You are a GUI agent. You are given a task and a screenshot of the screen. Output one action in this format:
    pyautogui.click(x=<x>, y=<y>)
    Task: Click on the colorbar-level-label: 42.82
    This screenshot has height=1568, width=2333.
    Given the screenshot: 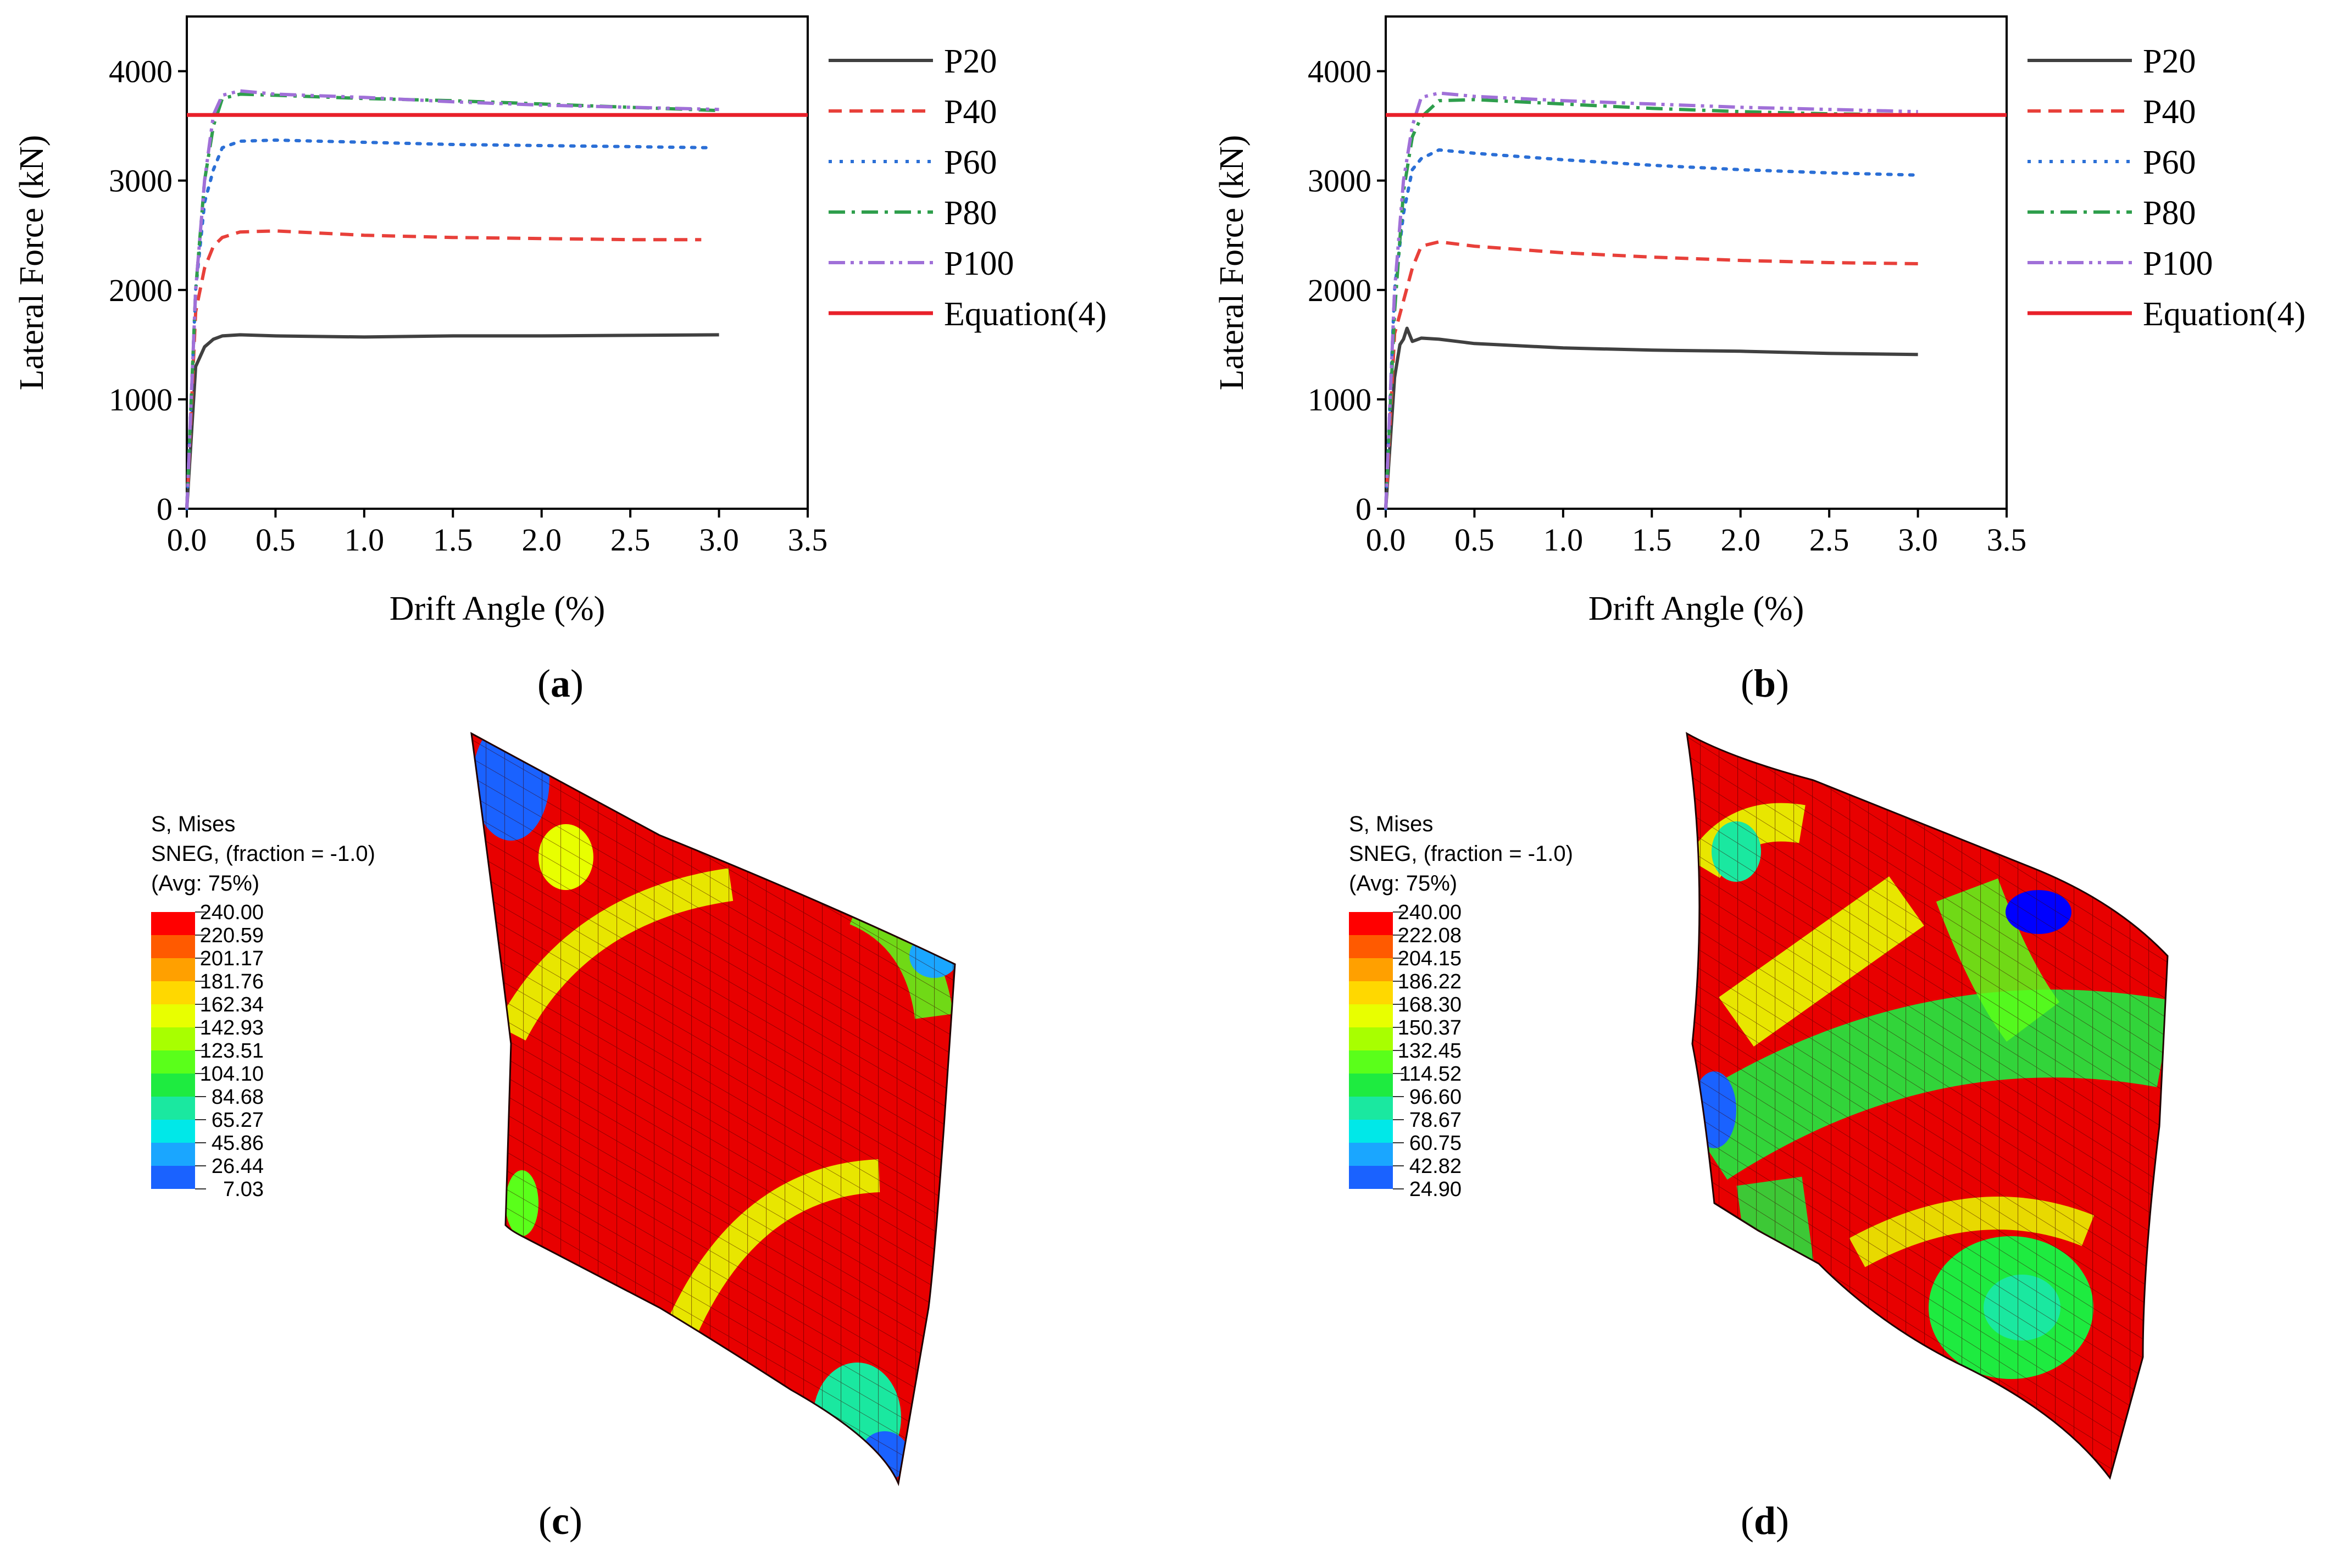 What is the action you would take?
    pyautogui.click(x=1435, y=1166)
    